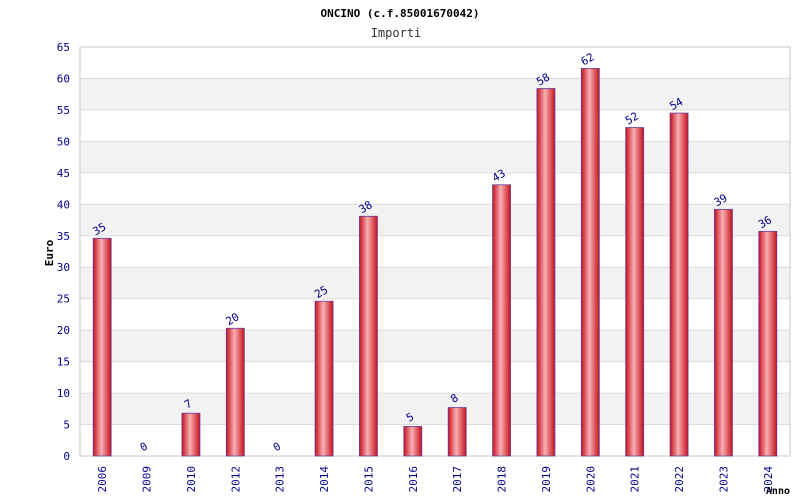  What do you see at coordinates (765, 222) in the screenshot?
I see `value-label: 36` at bounding box center [765, 222].